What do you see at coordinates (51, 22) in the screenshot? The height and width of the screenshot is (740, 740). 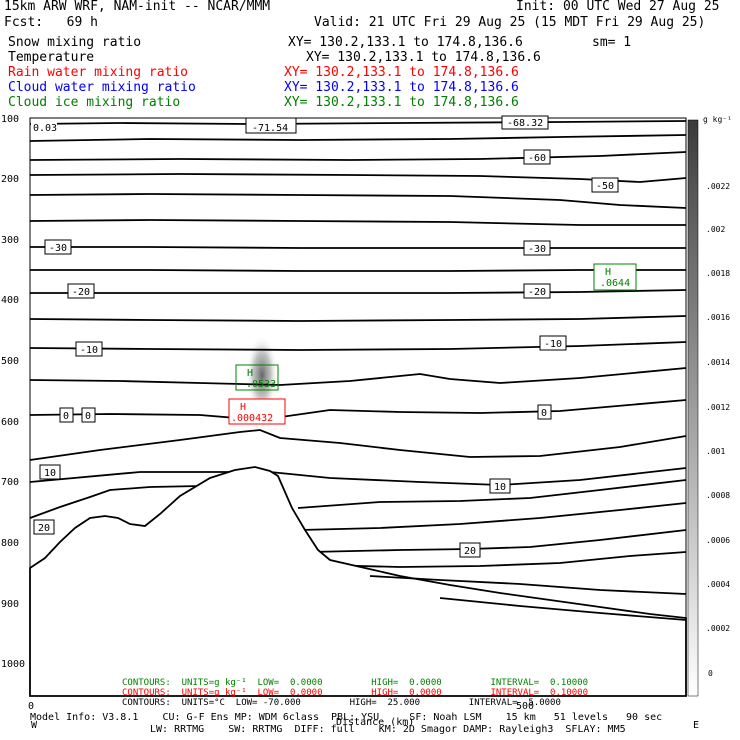 I see `forecast-hour: Fcst: 69 h` at bounding box center [51, 22].